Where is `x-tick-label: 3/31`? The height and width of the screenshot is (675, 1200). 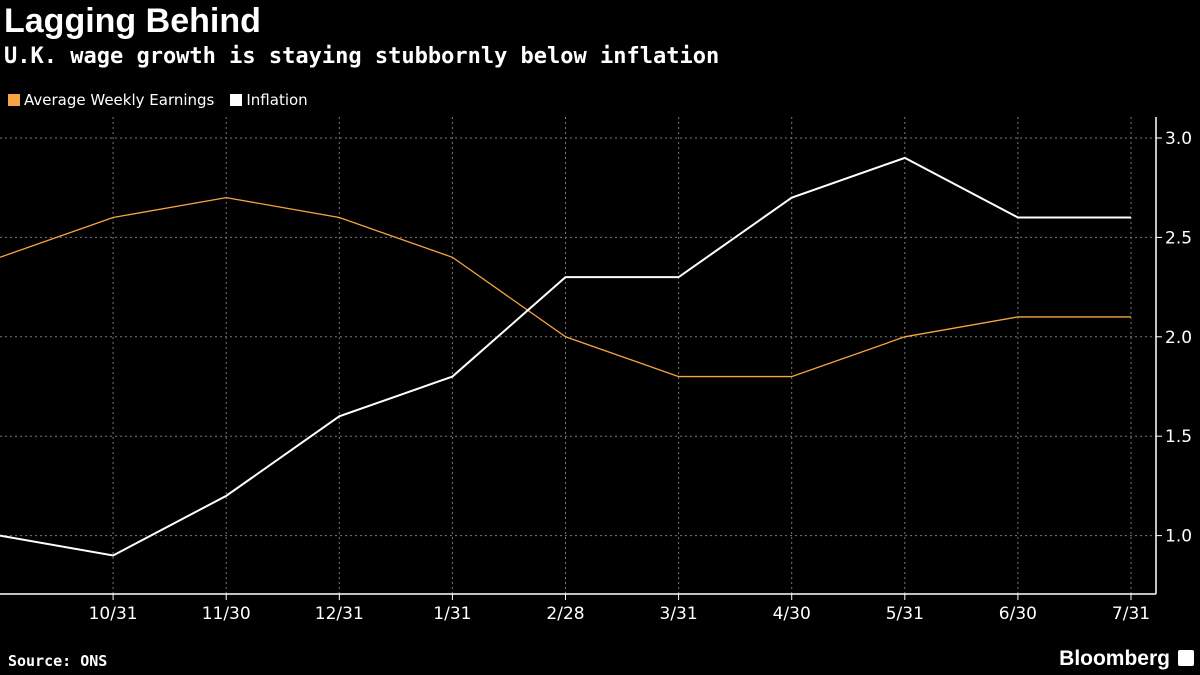
x-tick-label: 3/31 is located at coordinates (679, 614).